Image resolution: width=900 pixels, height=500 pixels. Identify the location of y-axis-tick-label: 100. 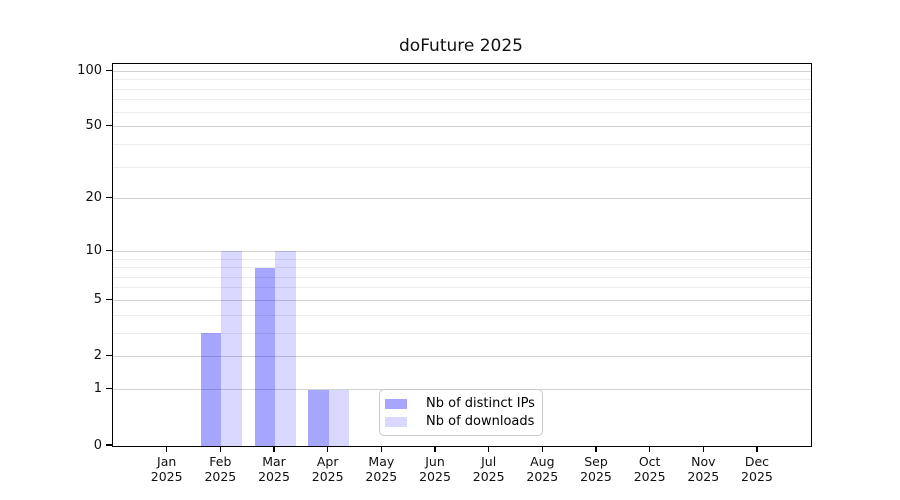
(89, 70).